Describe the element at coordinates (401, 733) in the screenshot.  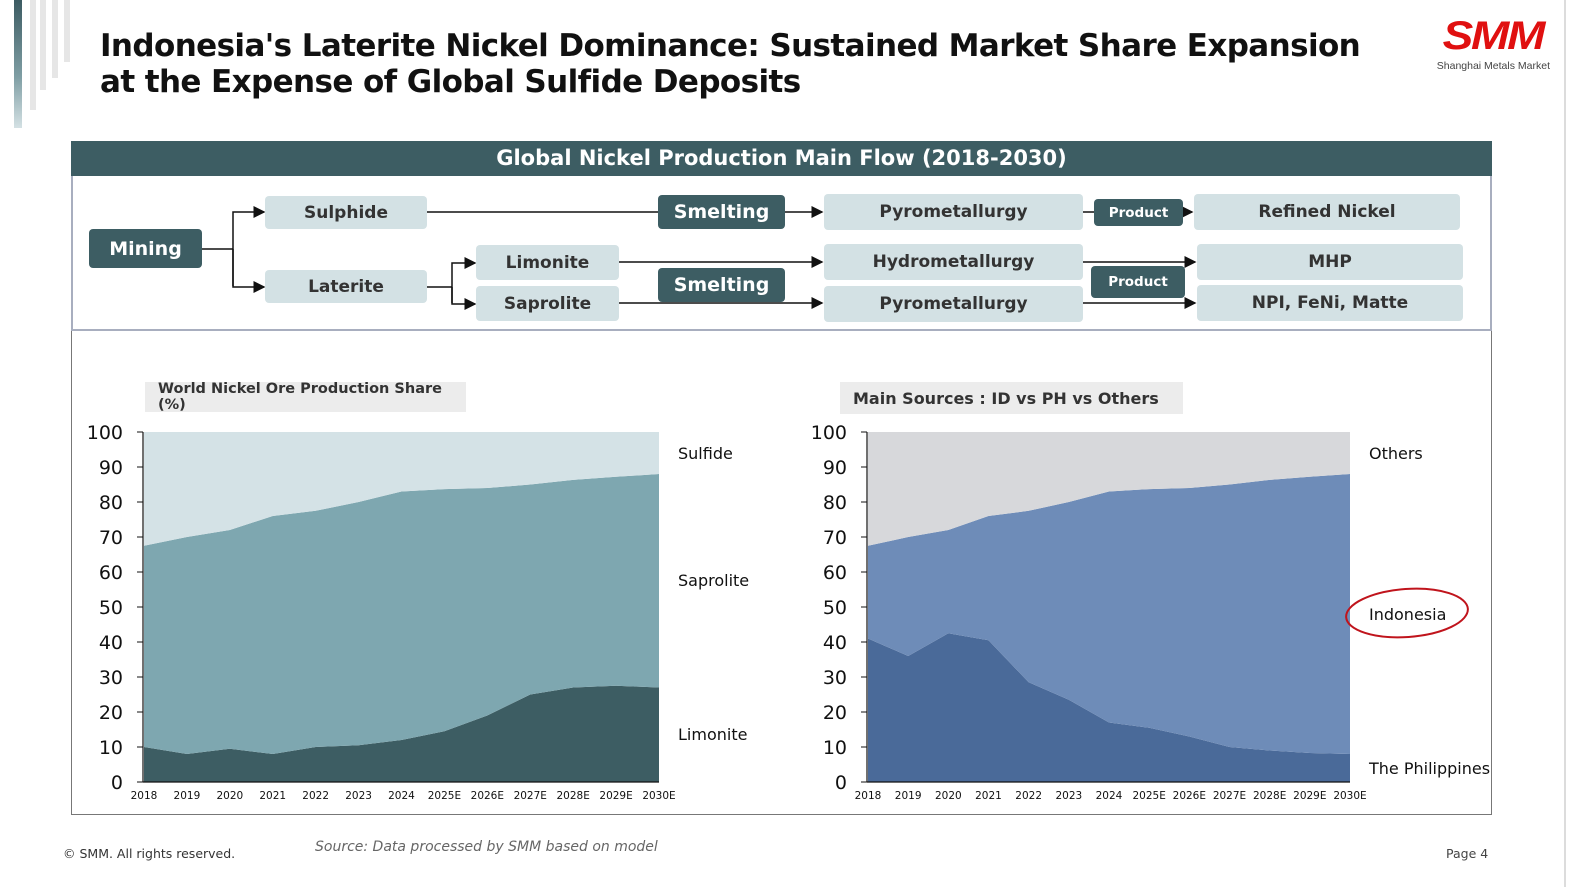
I see `left-area-limonite` at that location.